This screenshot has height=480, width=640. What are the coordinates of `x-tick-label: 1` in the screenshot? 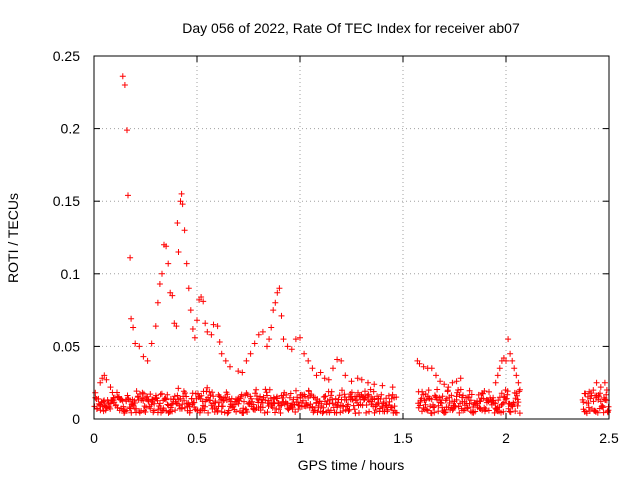 It's located at (300, 438).